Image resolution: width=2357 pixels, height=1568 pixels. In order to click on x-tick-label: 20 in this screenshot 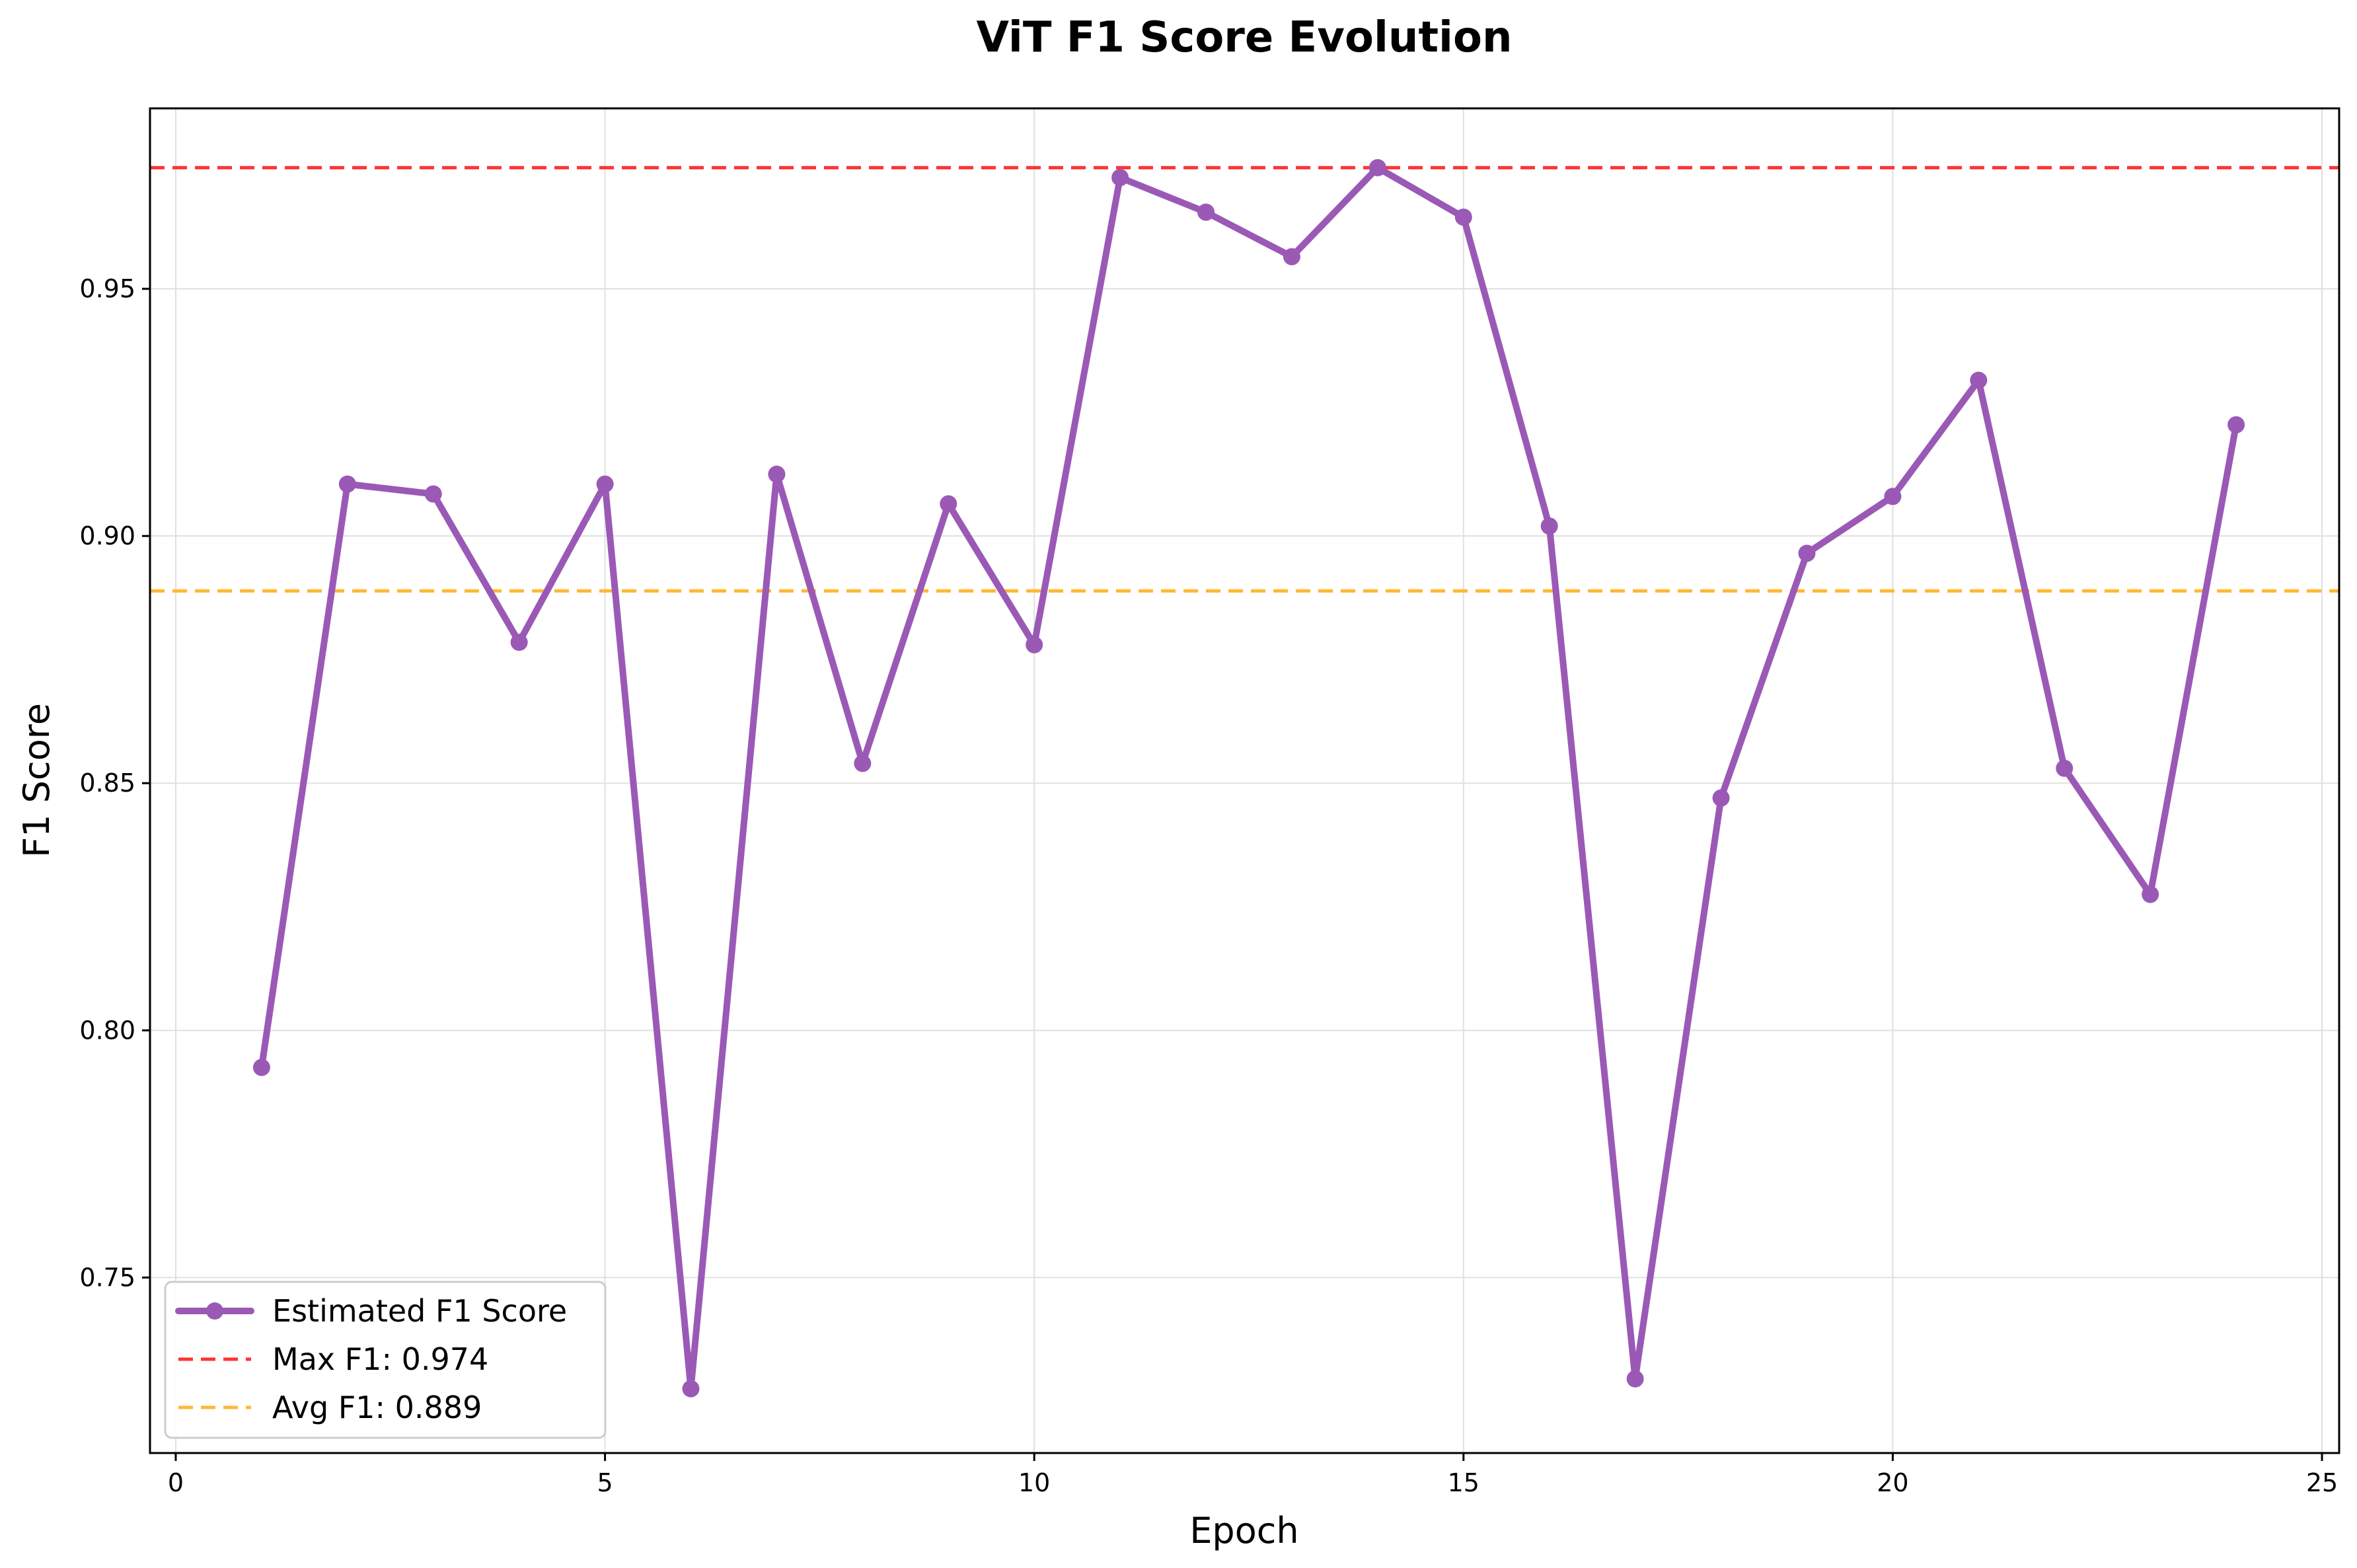, I will do `click(1892, 1482)`.